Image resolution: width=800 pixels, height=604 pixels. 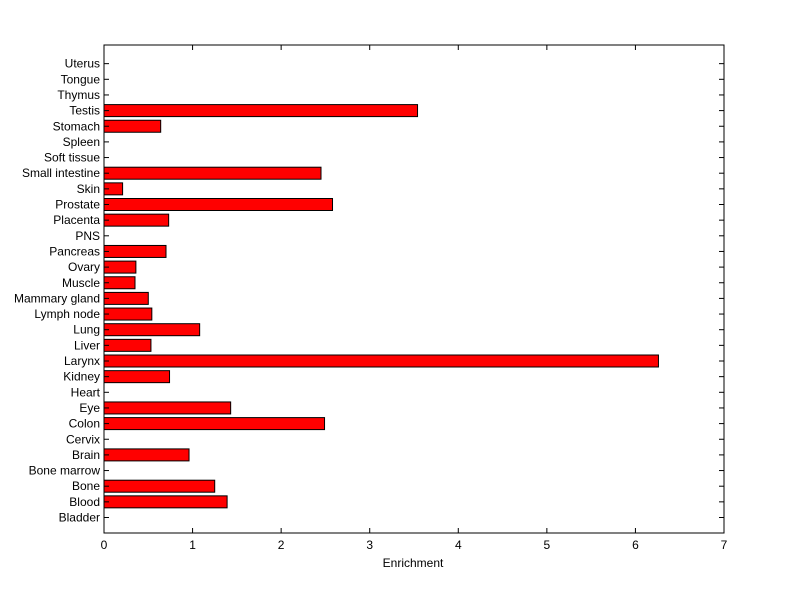 I want to click on x-tick-label: 6, so click(x=635, y=545).